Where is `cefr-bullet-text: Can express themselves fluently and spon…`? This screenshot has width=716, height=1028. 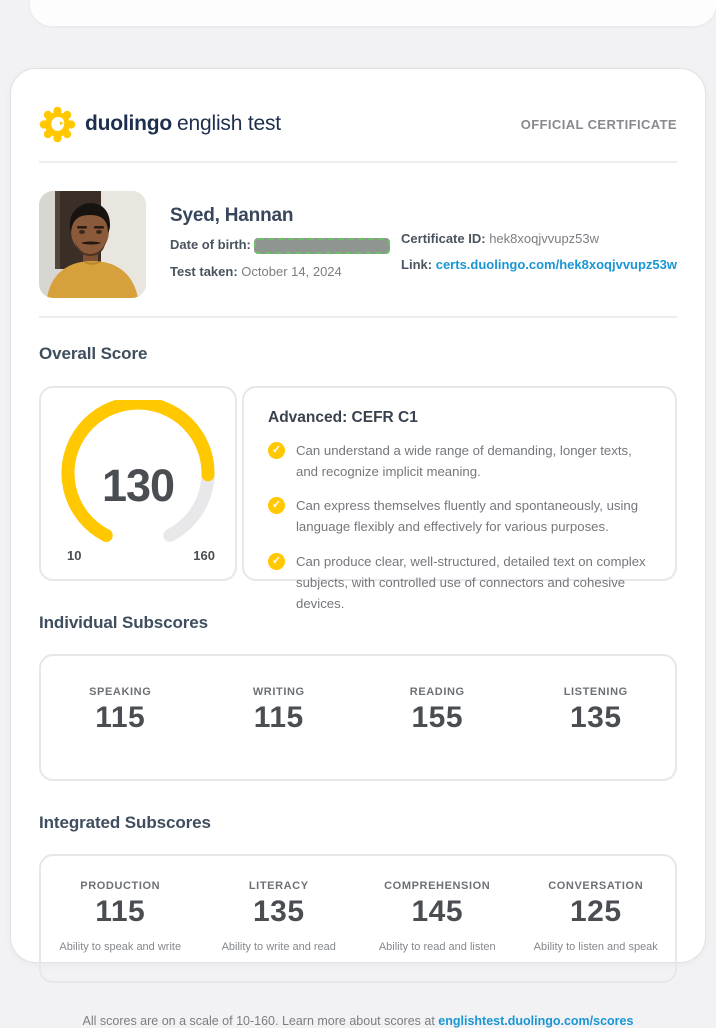
cefr-bullet-text: Can express themselves fluently and spon… is located at coordinates (467, 516).